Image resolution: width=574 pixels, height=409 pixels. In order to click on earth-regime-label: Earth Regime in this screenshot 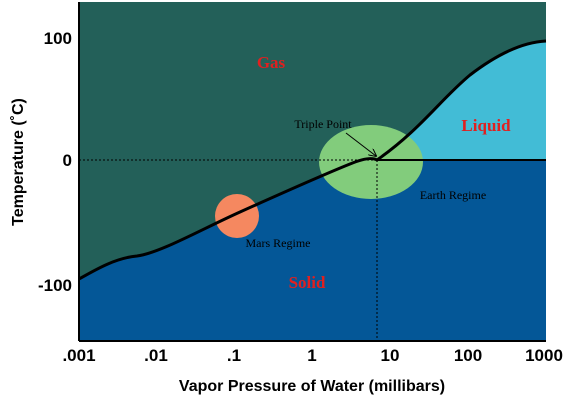, I will do `click(453, 195)`.